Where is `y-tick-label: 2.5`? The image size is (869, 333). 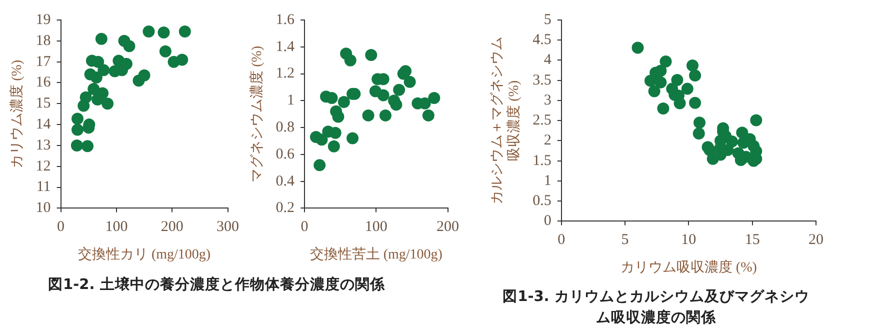
y-tick-label: 2.5 is located at coordinates (542, 120).